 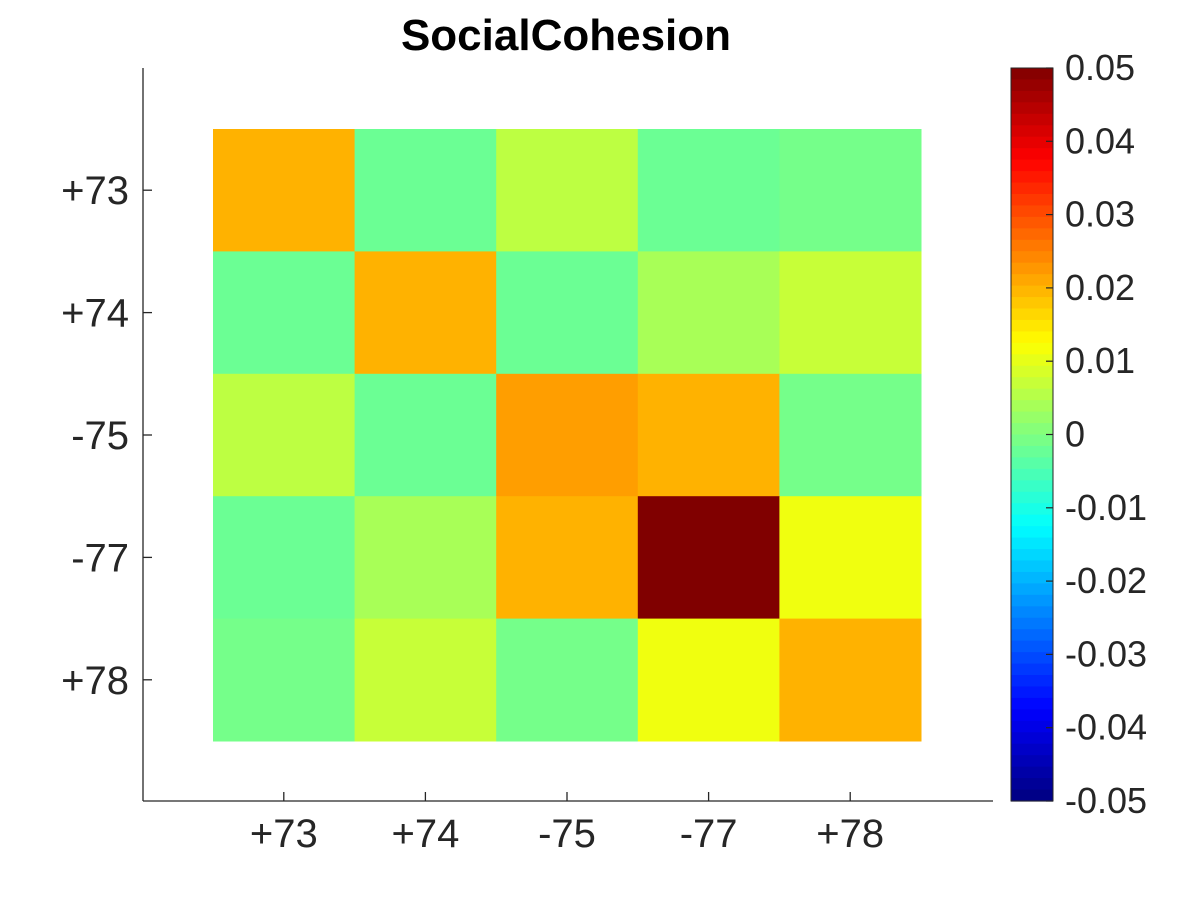 I want to click on x-tick-label: +73, so click(x=284, y=834).